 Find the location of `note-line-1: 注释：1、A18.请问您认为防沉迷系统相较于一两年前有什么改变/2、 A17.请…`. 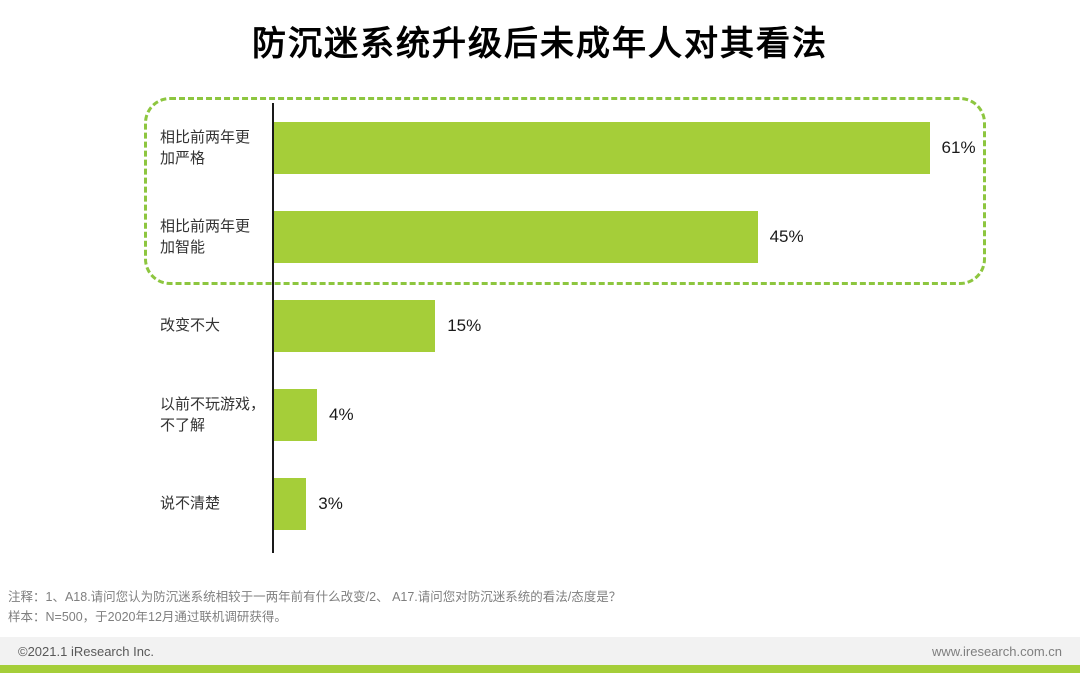

note-line-1: 注释：1、A18.请问您认为防沉迷系统相较于一两年前有什么改变/2、 A17.请… is located at coordinates (315, 597).